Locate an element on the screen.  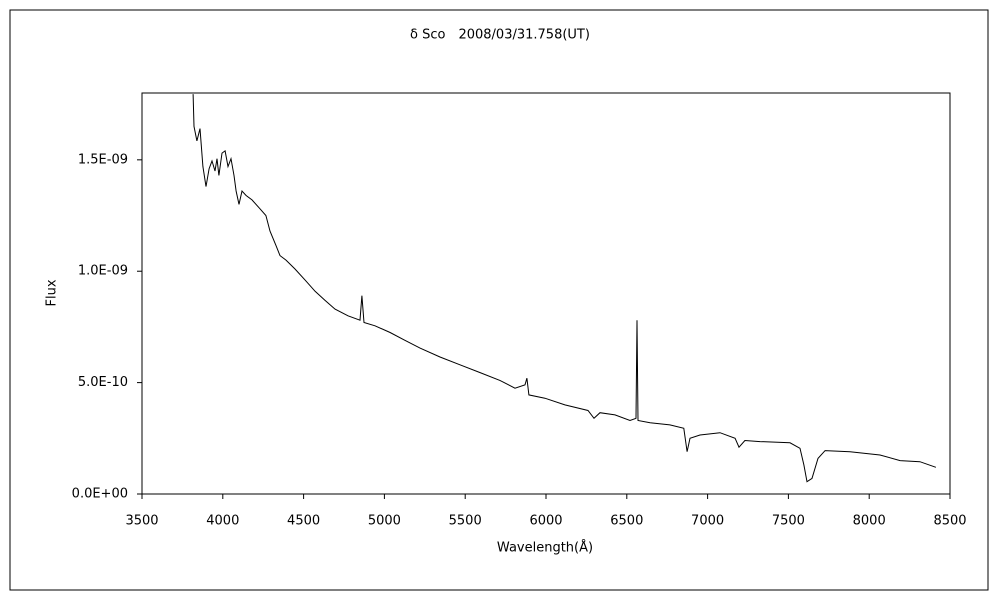
y-tick-label: 1.0E-09 is located at coordinates (103, 271).